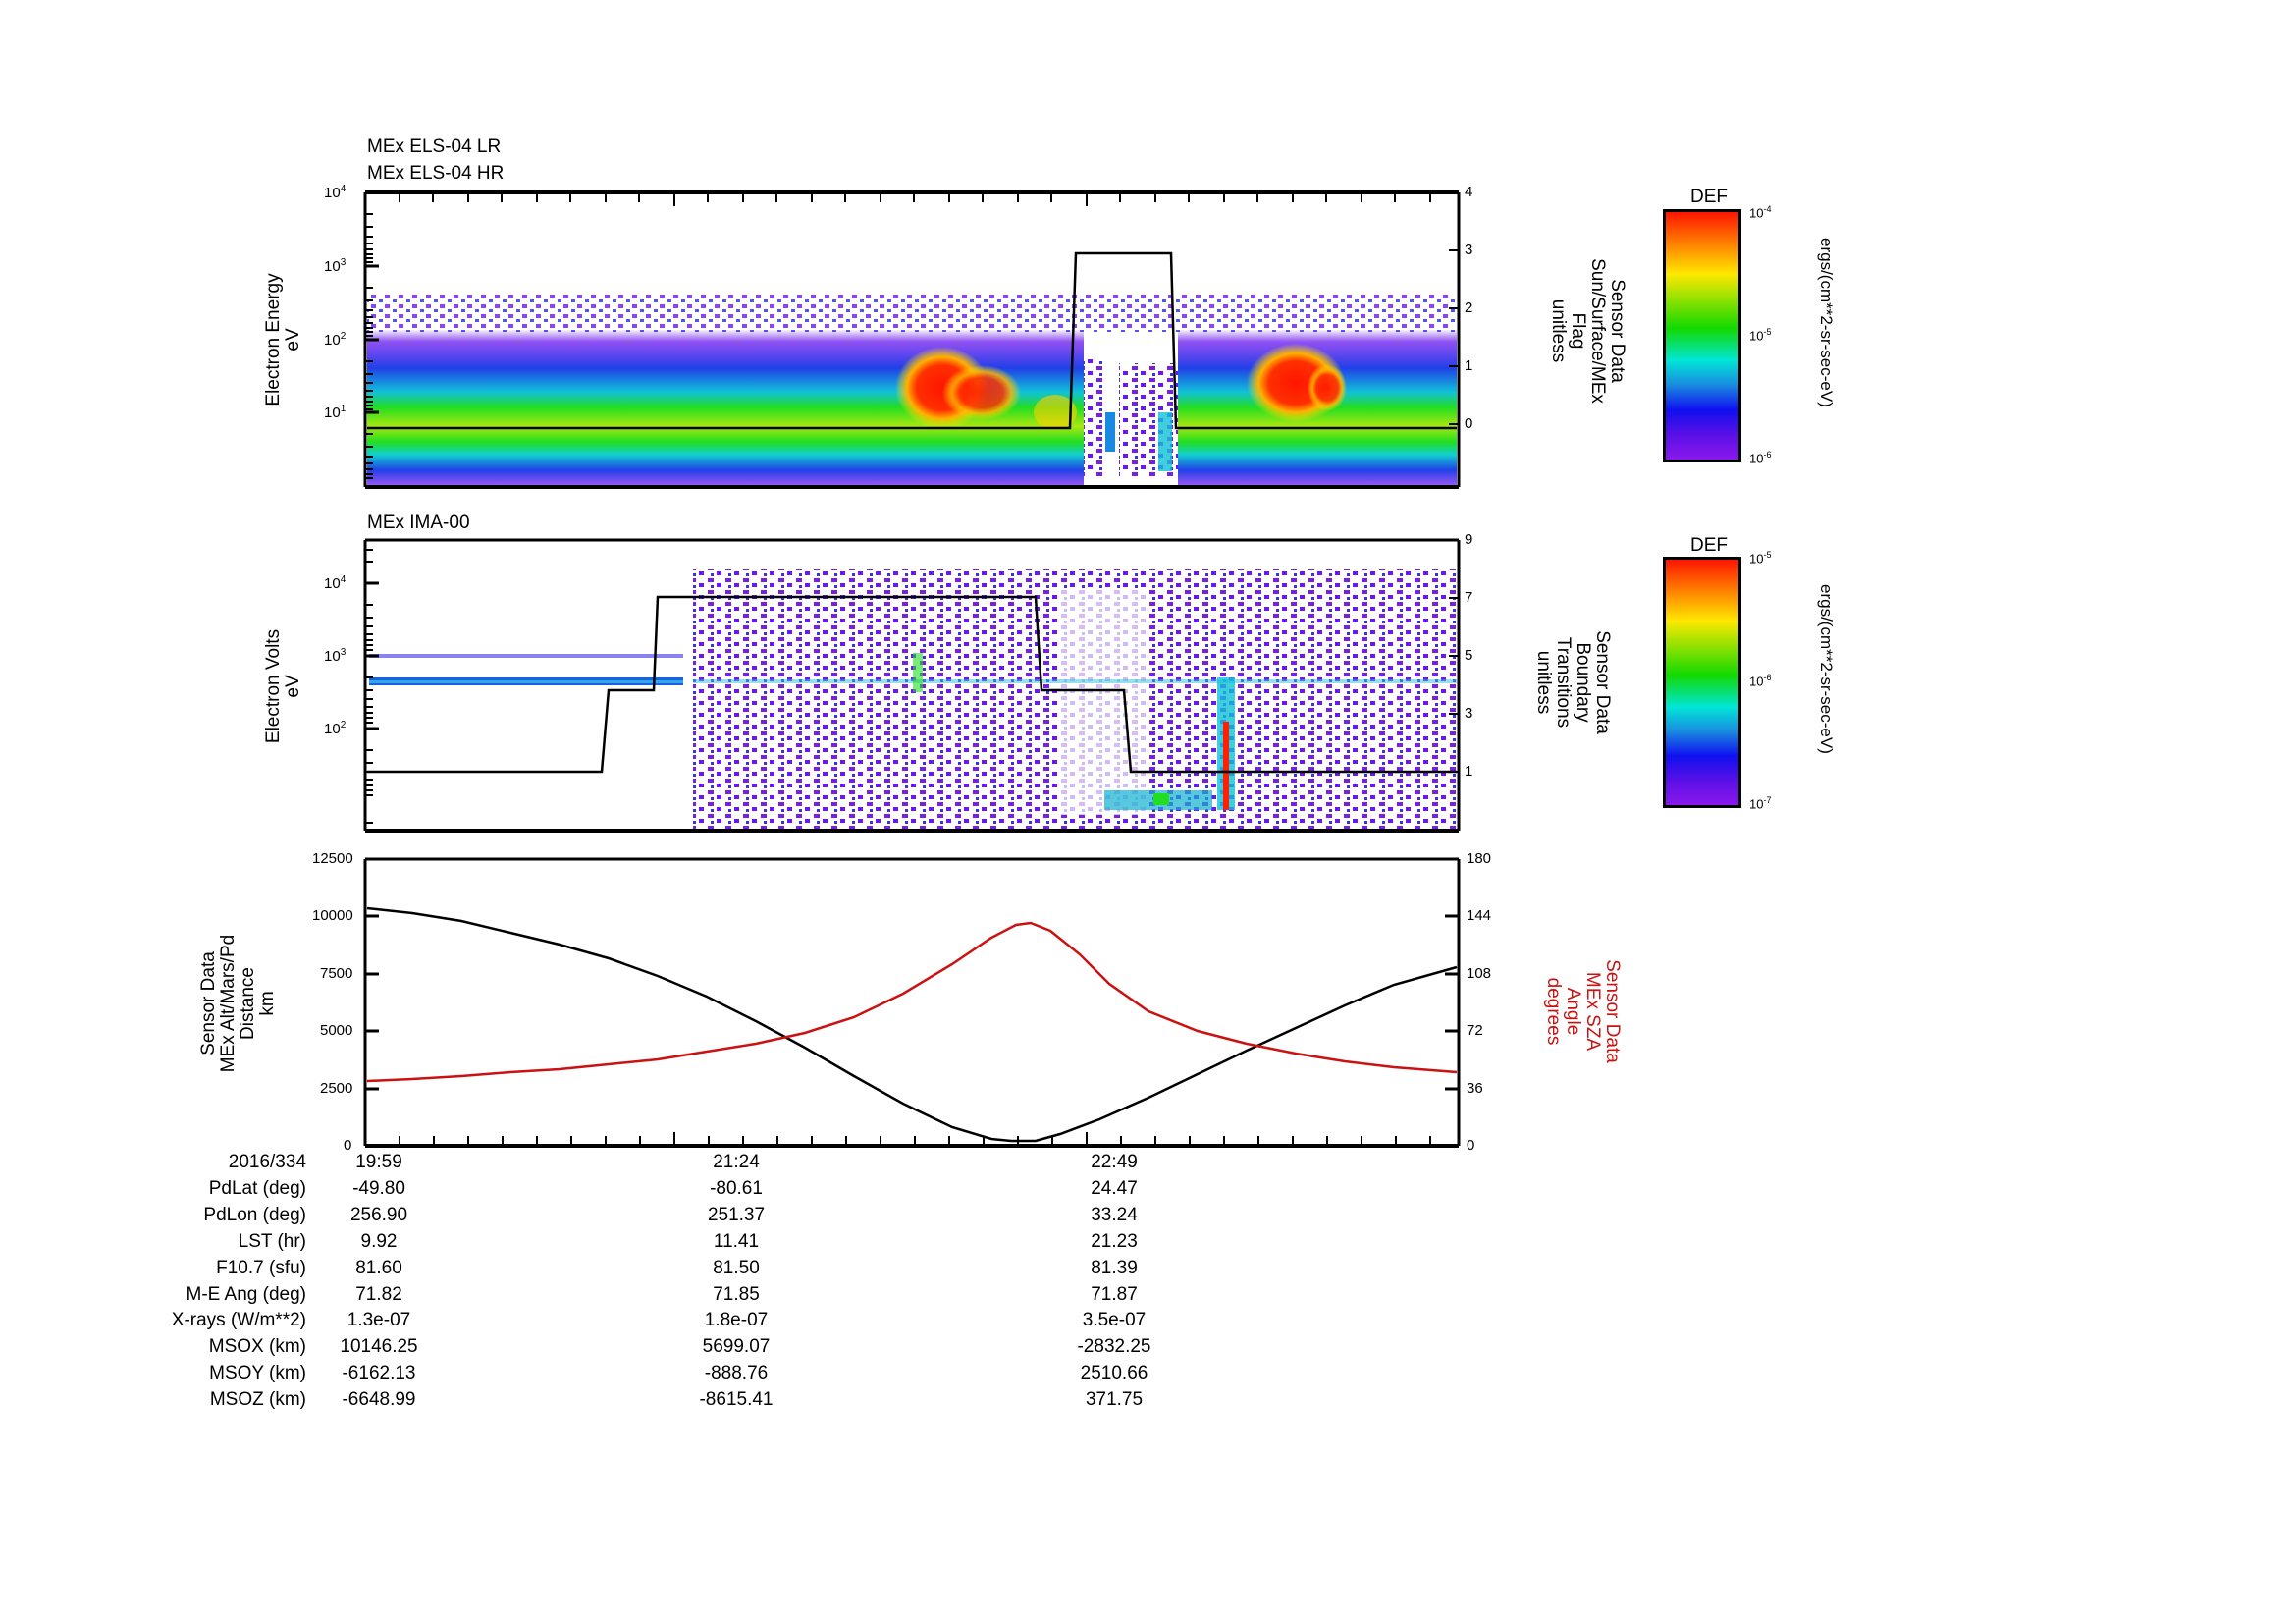  What do you see at coordinates (659, 1320) in the screenshot?
I see `ephemeris-row-xrays: X-rays (W/m**2) 1.3e-07 1.8e-07 3.5e-07` at bounding box center [659, 1320].